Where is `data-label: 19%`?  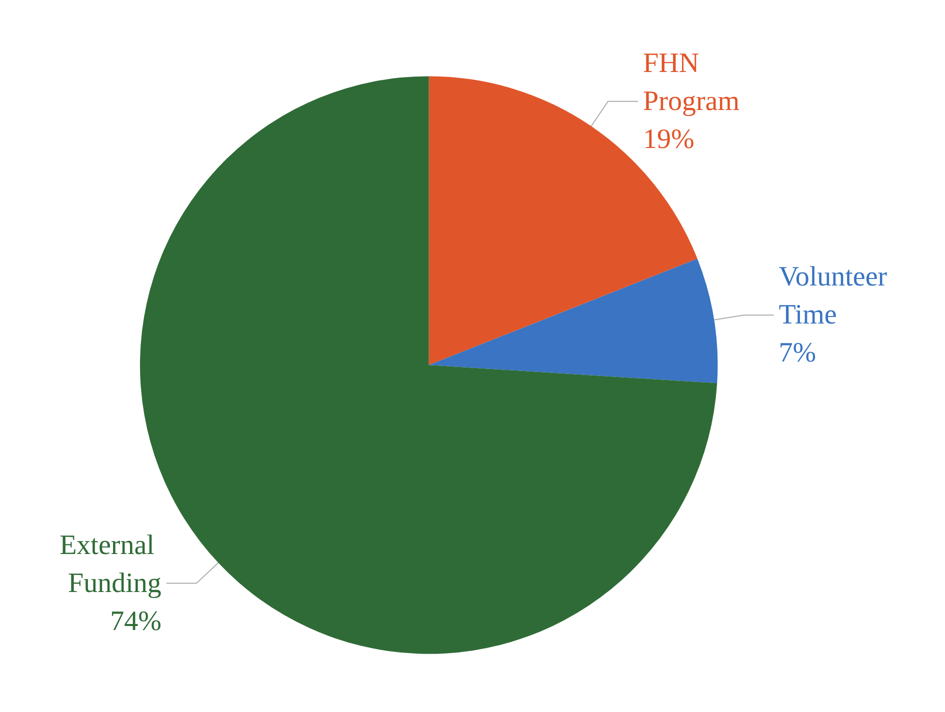
data-label: 19% is located at coordinates (668, 139).